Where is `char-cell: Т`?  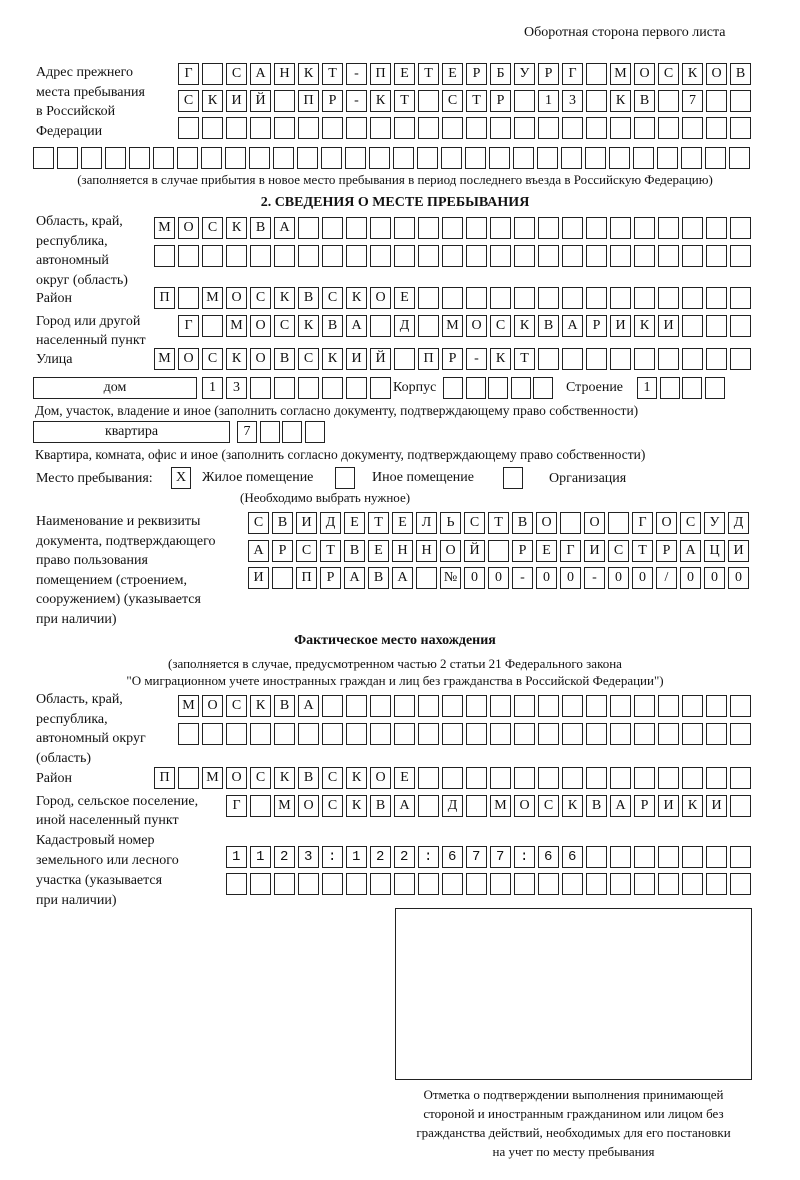 char-cell: Т is located at coordinates (524, 359).